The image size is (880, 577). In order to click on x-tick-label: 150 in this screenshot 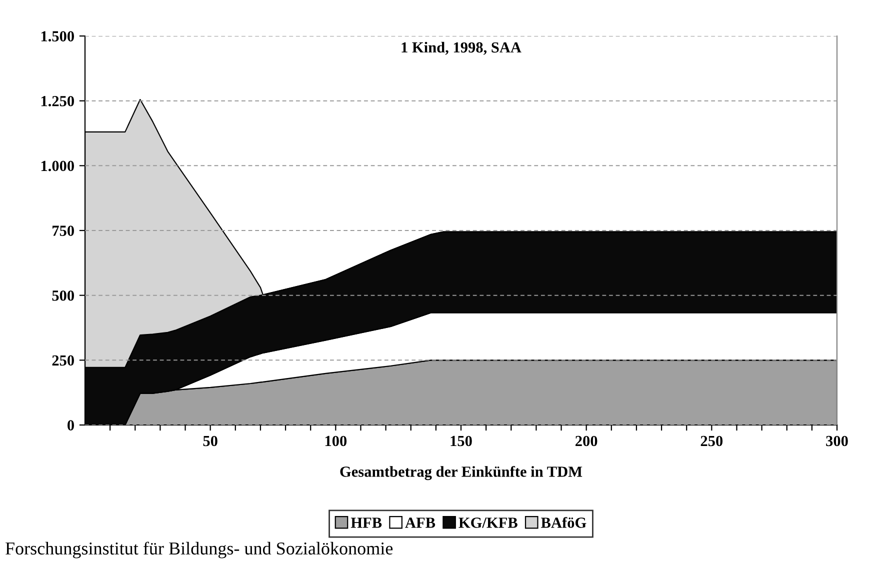, I will do `click(461, 441)`.